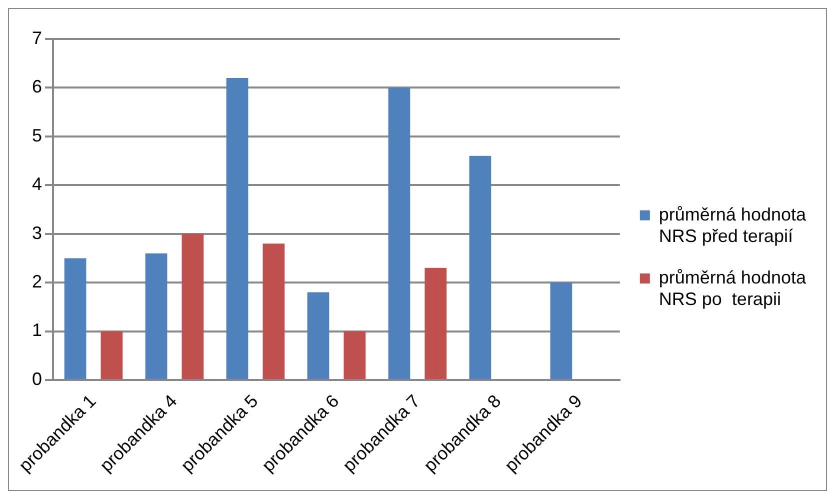 The image size is (835, 499). I want to click on y-tick-label: 2, so click(37, 282).